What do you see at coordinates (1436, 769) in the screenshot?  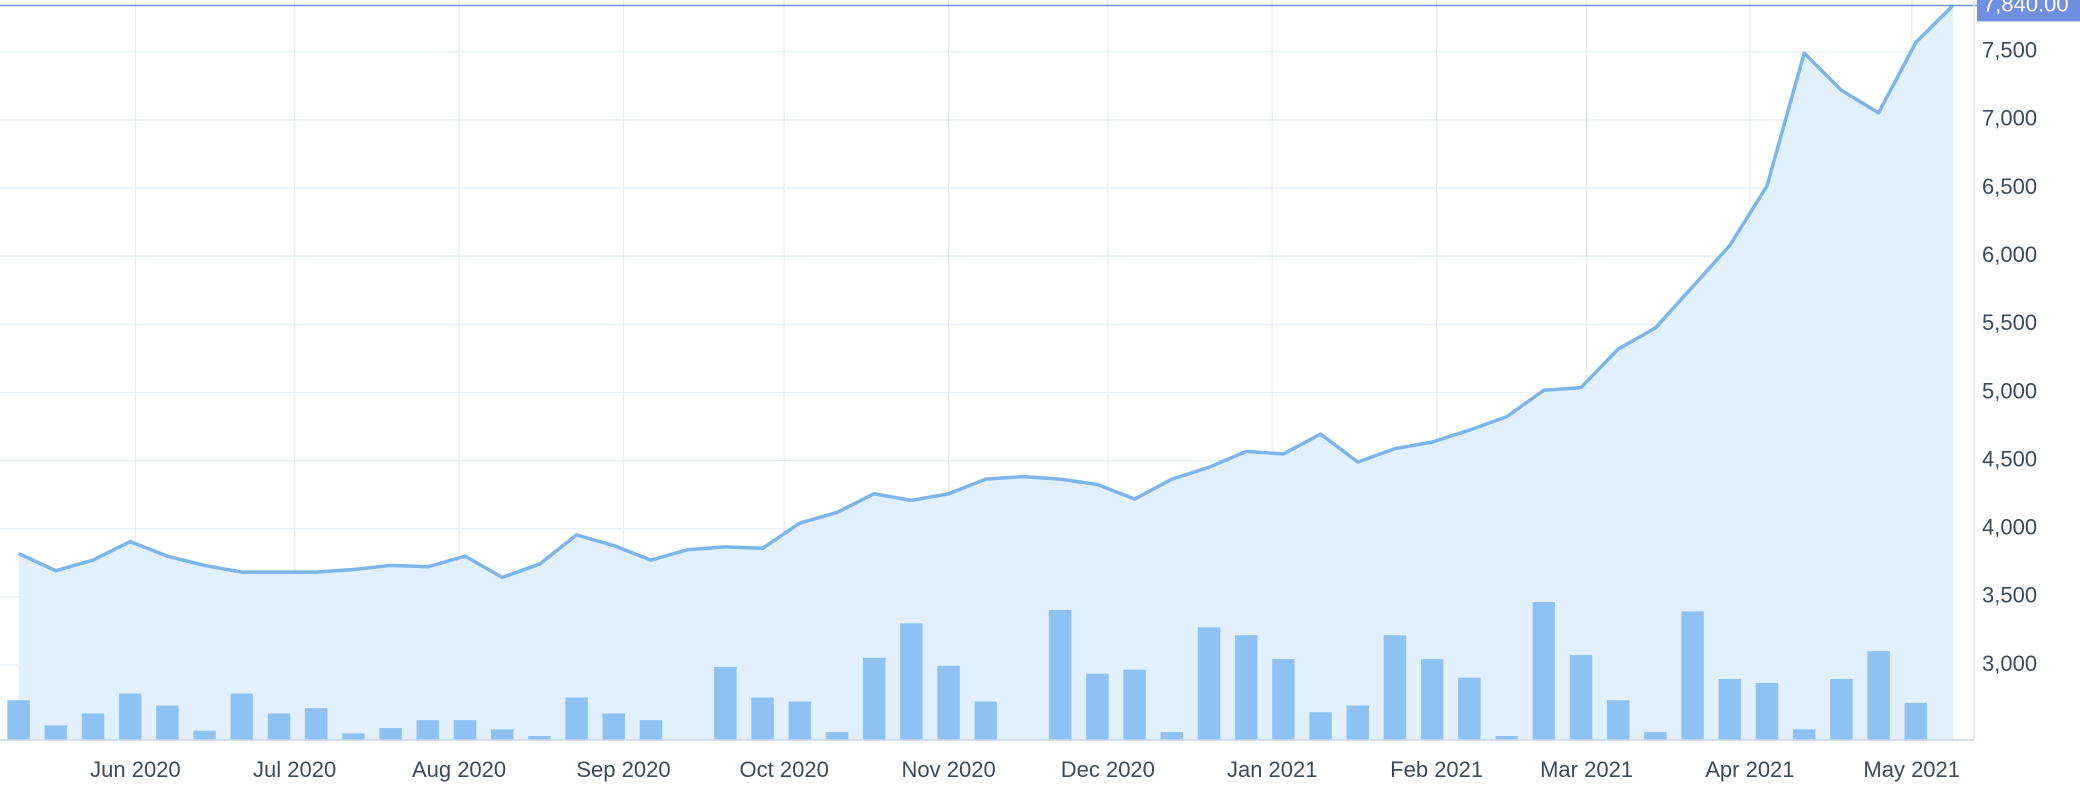 I see `x-tick-label: Feb 2021` at bounding box center [1436, 769].